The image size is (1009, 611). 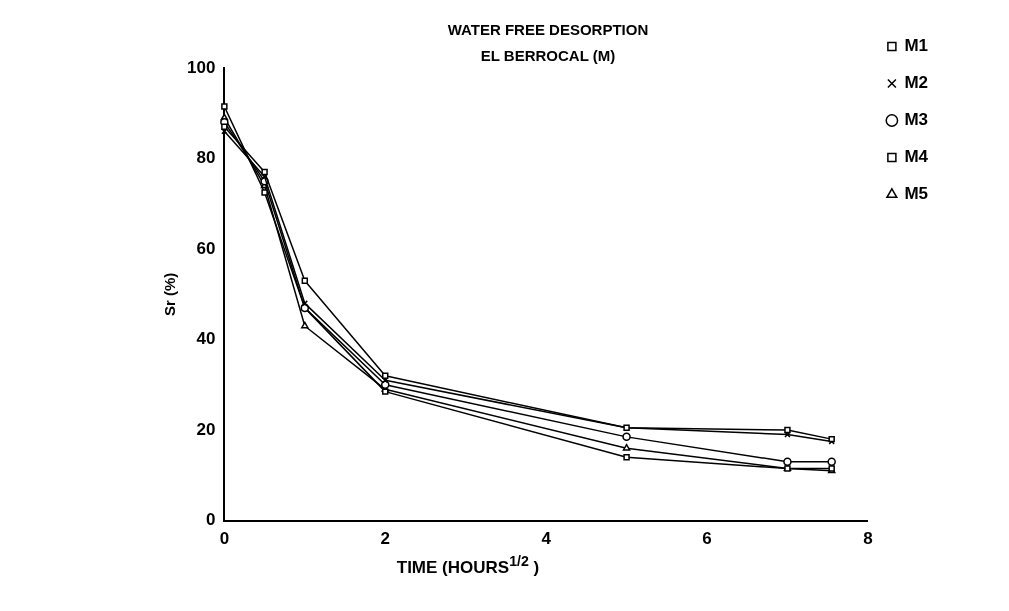 I want to click on chart-subtitle: EL BERROCAL (M), so click(x=548, y=56).